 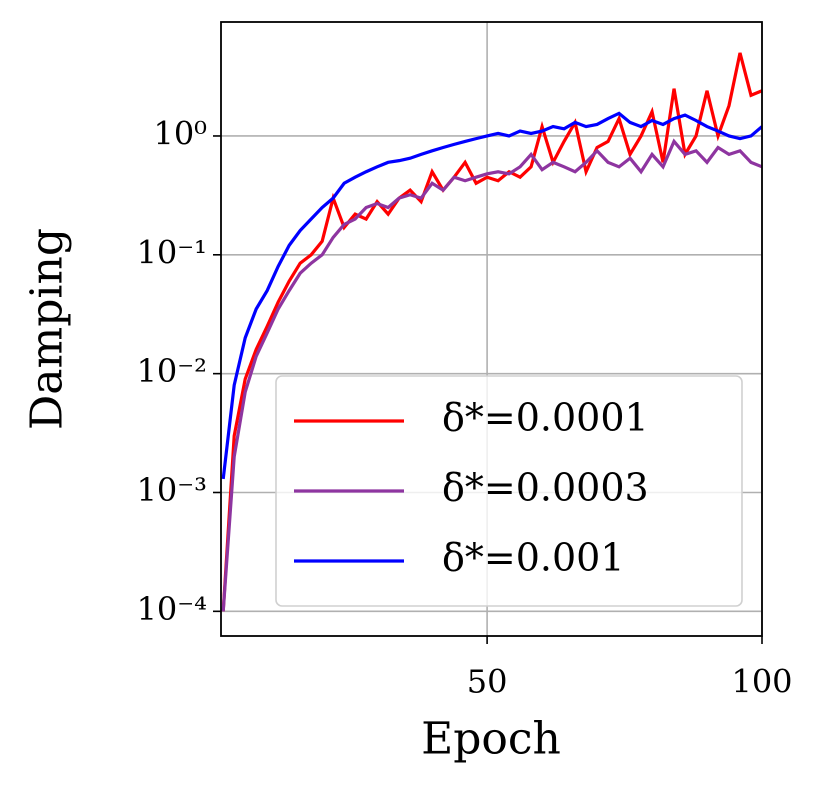 I want to click on y-tick-label: 10⁻⁴, so click(x=172, y=609).